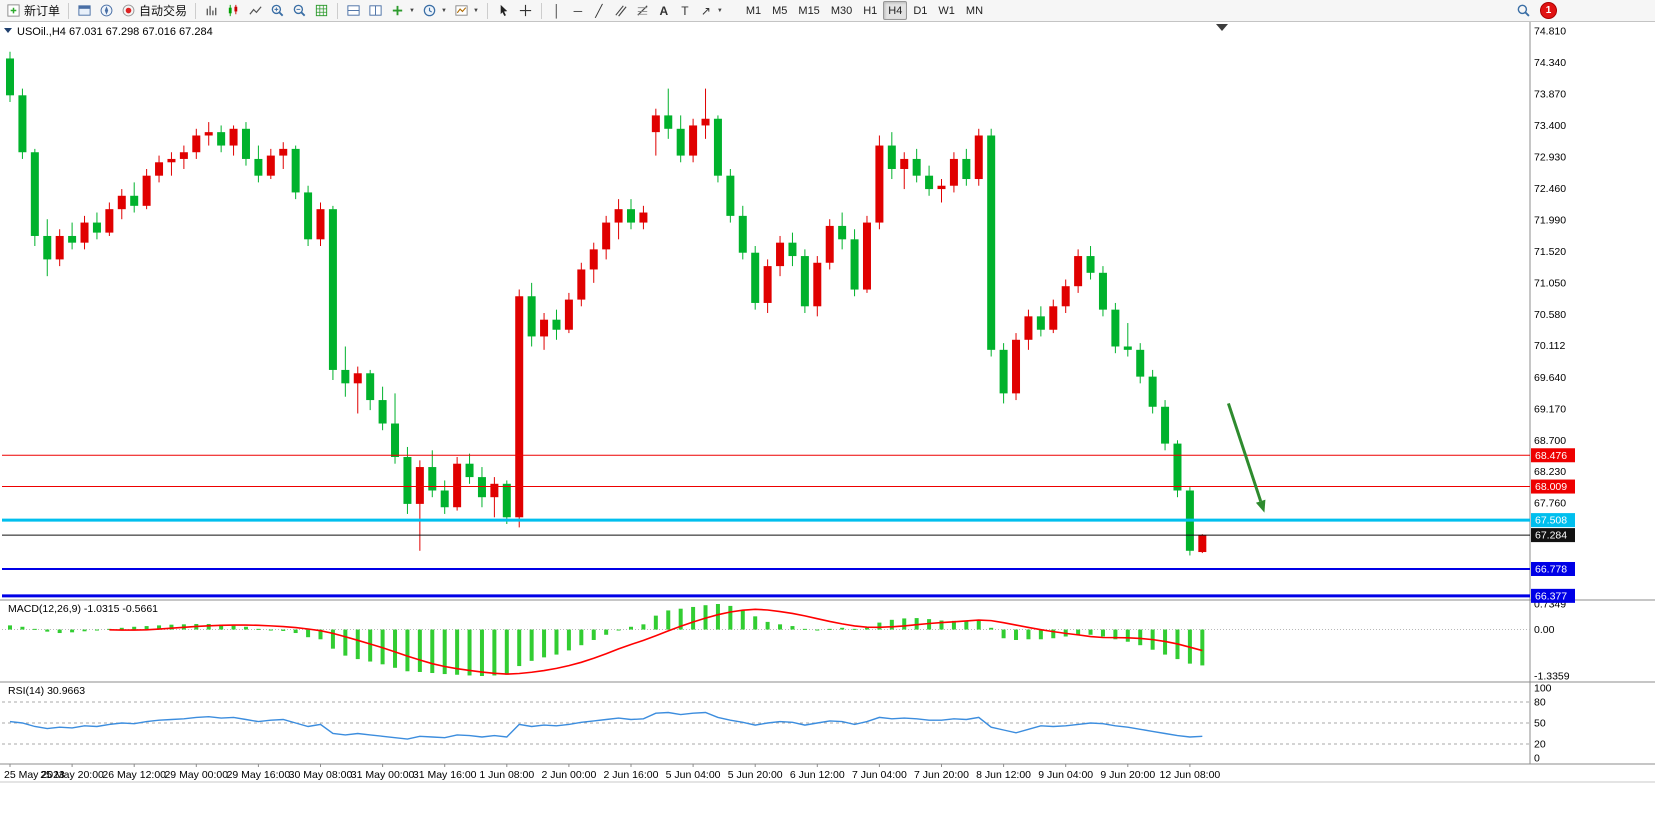 The width and height of the screenshot is (1655, 829). What do you see at coordinates (1550, 63) in the screenshot?
I see `svg-text: 74.340` at bounding box center [1550, 63].